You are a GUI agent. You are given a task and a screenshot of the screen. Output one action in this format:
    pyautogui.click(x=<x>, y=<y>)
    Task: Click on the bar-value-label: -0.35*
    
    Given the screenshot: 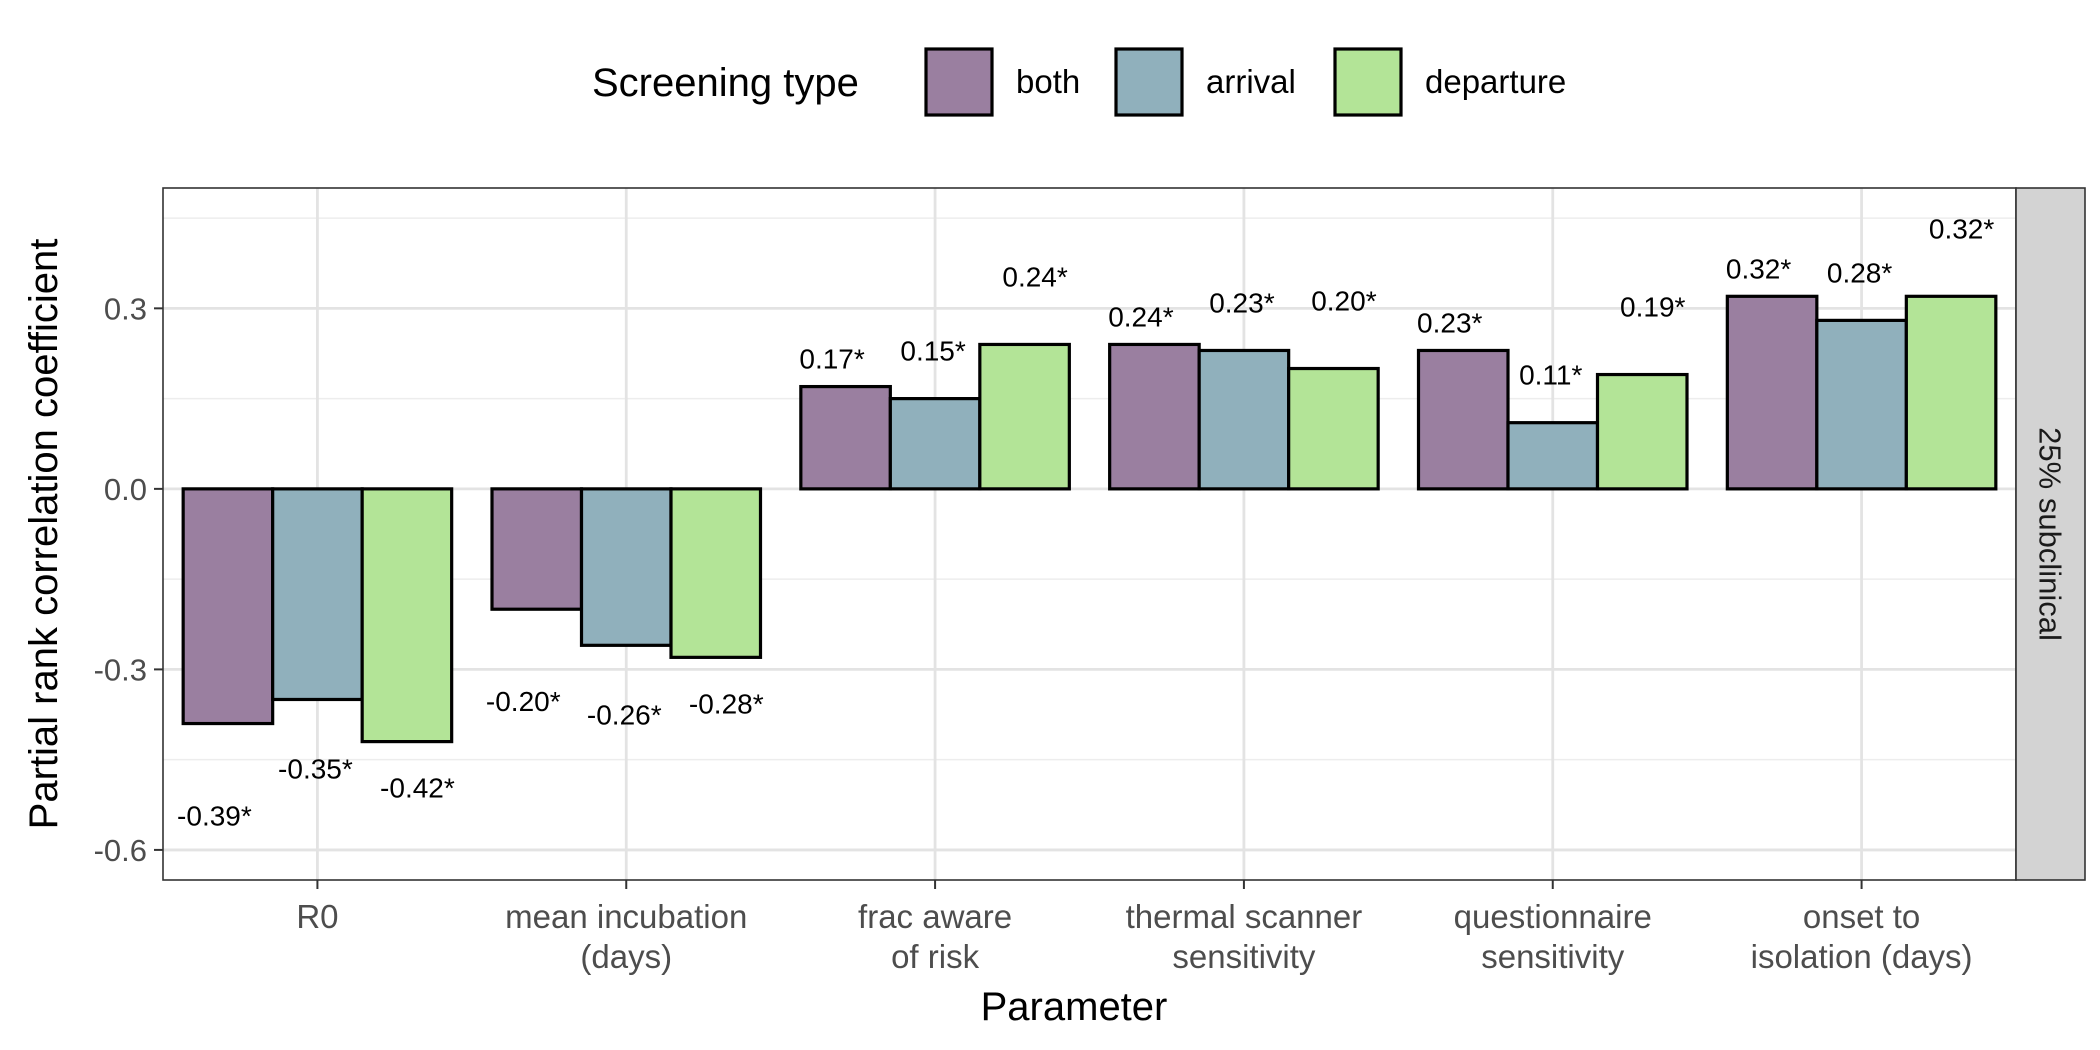 What is the action you would take?
    pyautogui.click(x=315, y=768)
    